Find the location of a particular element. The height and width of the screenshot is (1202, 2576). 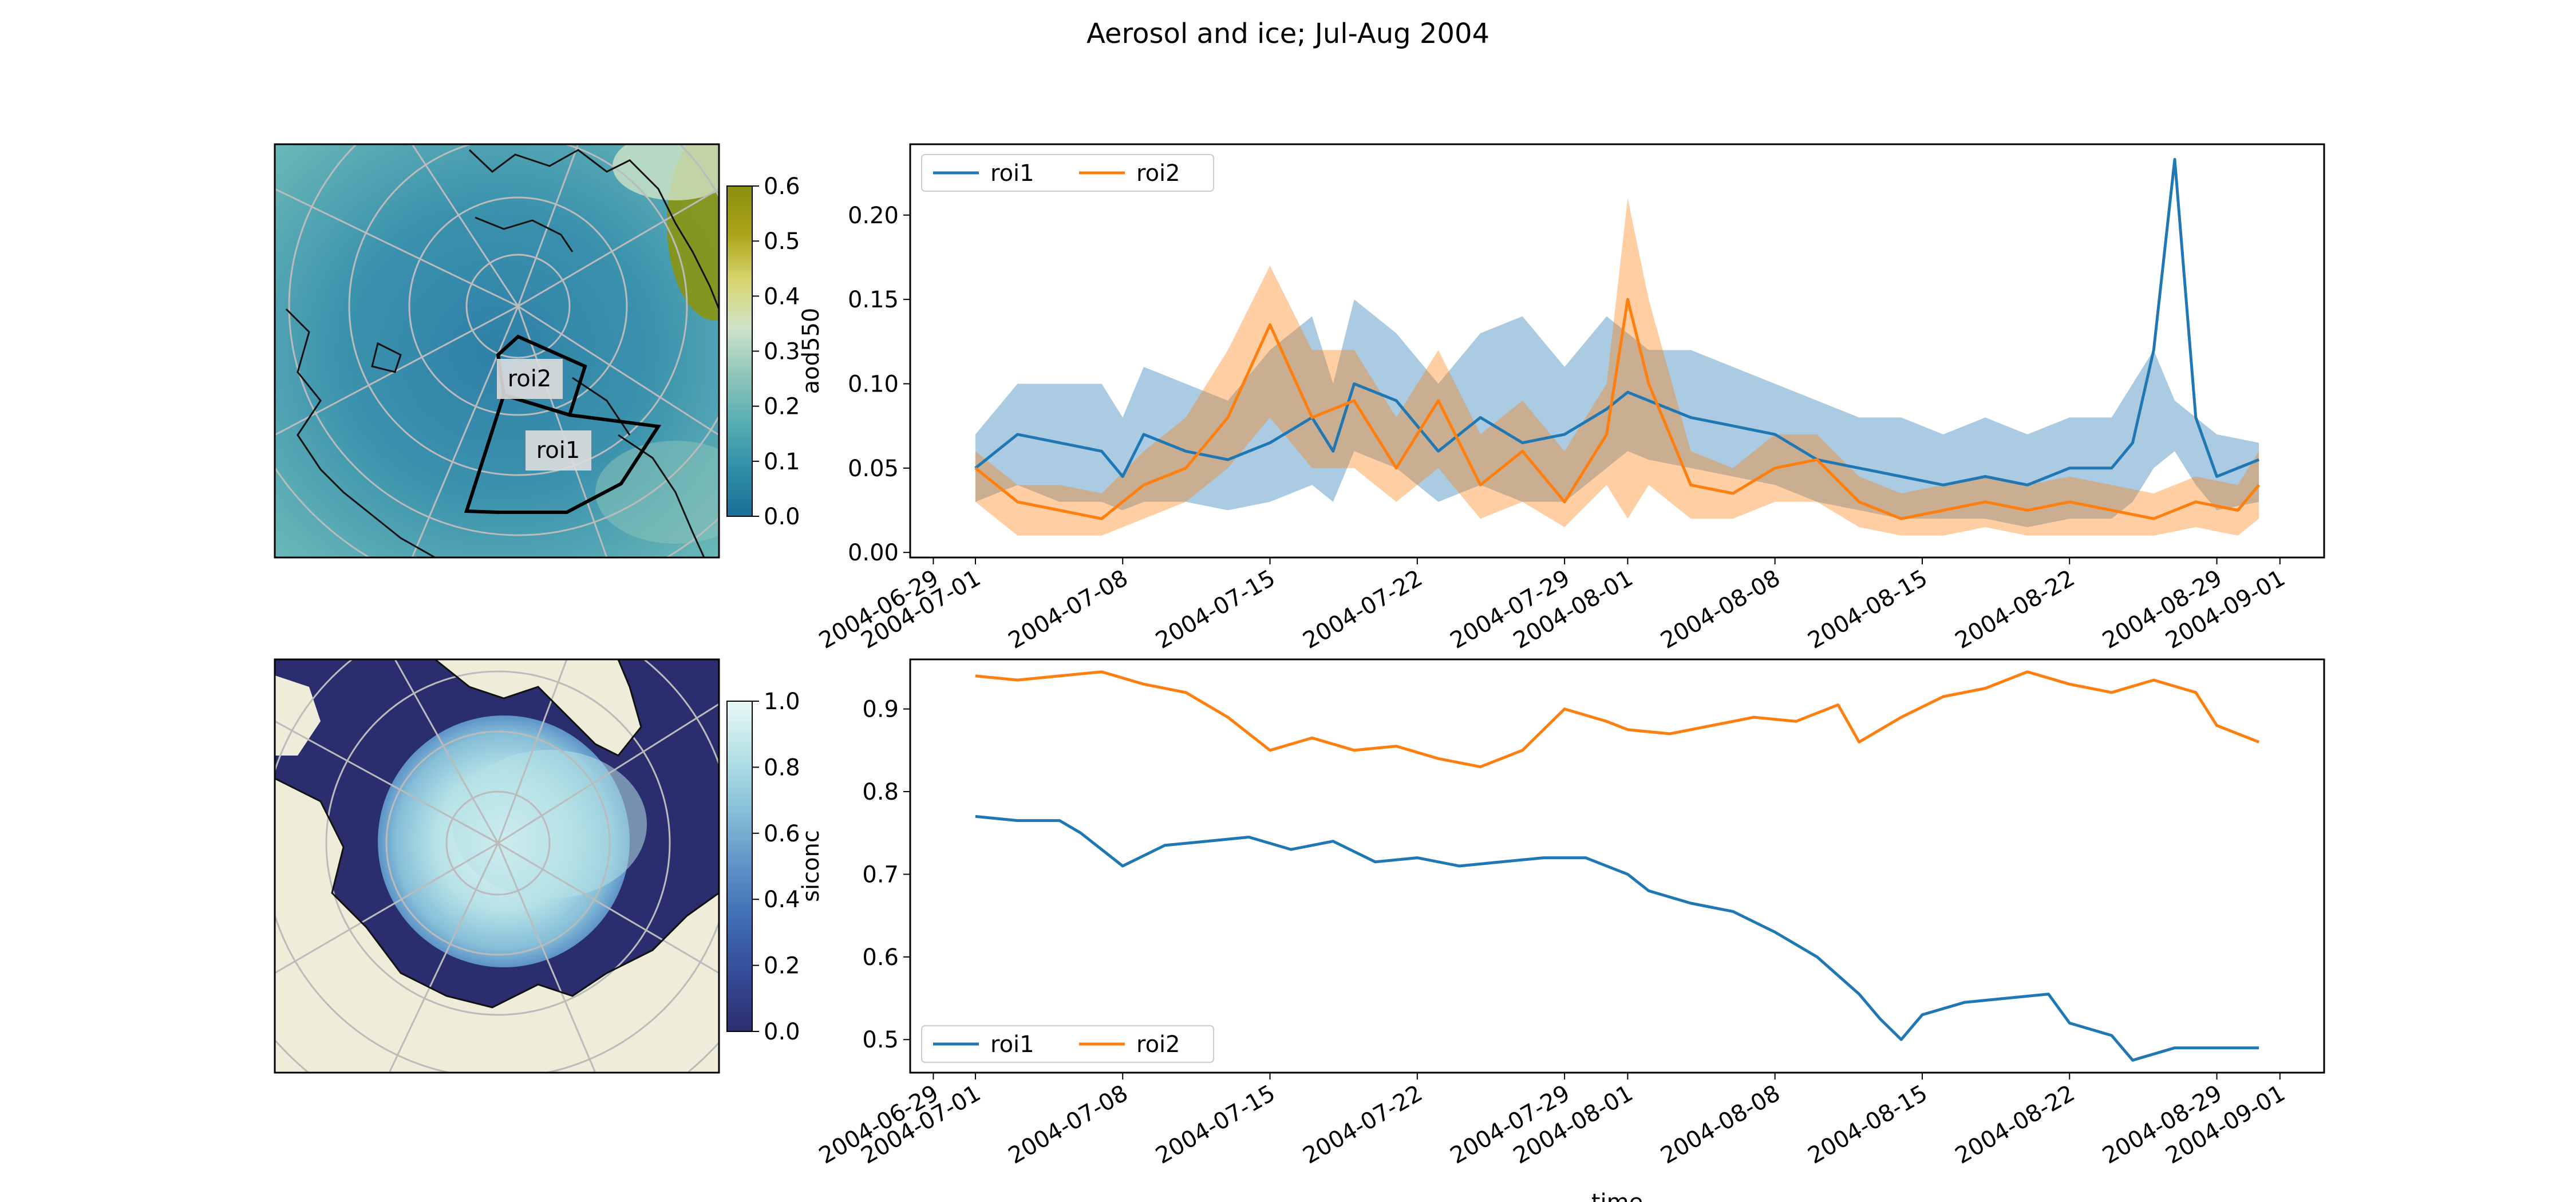

ice-map-sea-ice-edge is located at coordinates (549, 825).